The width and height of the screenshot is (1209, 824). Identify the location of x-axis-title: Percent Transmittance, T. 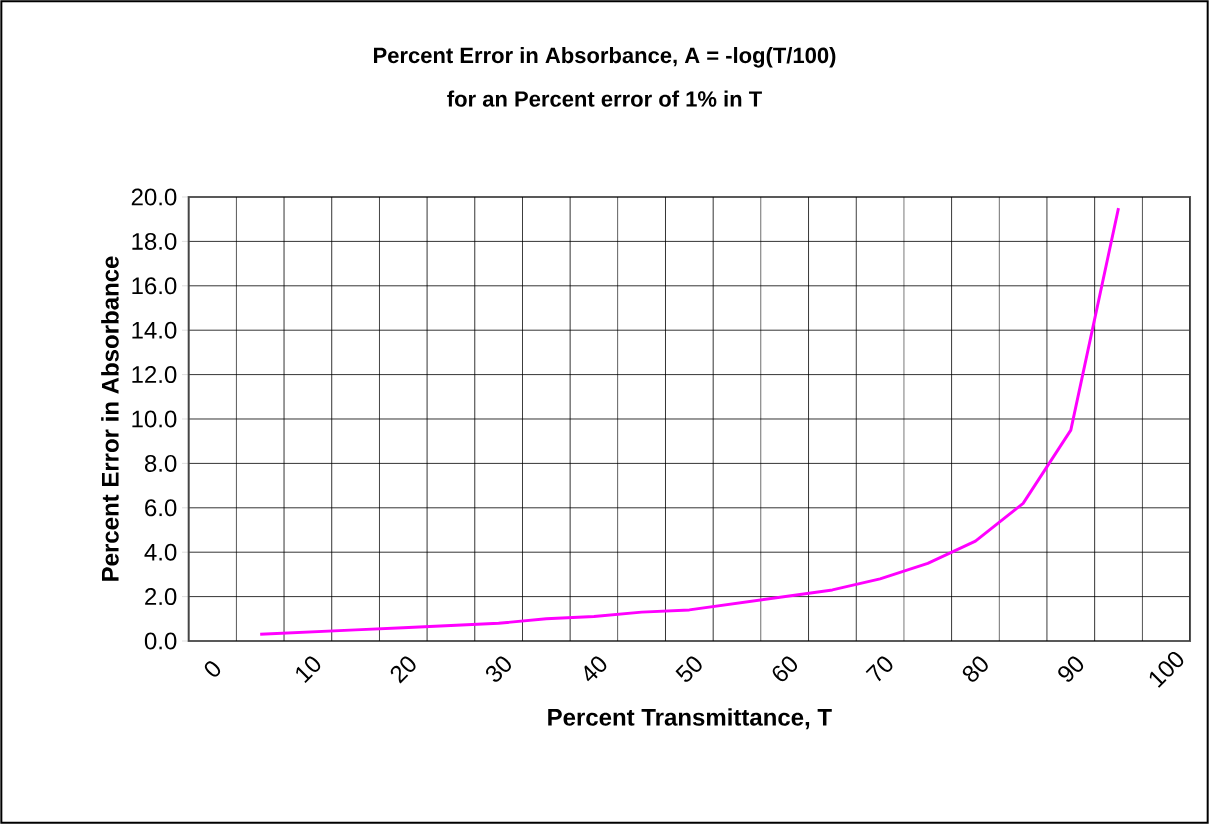
(690, 719).